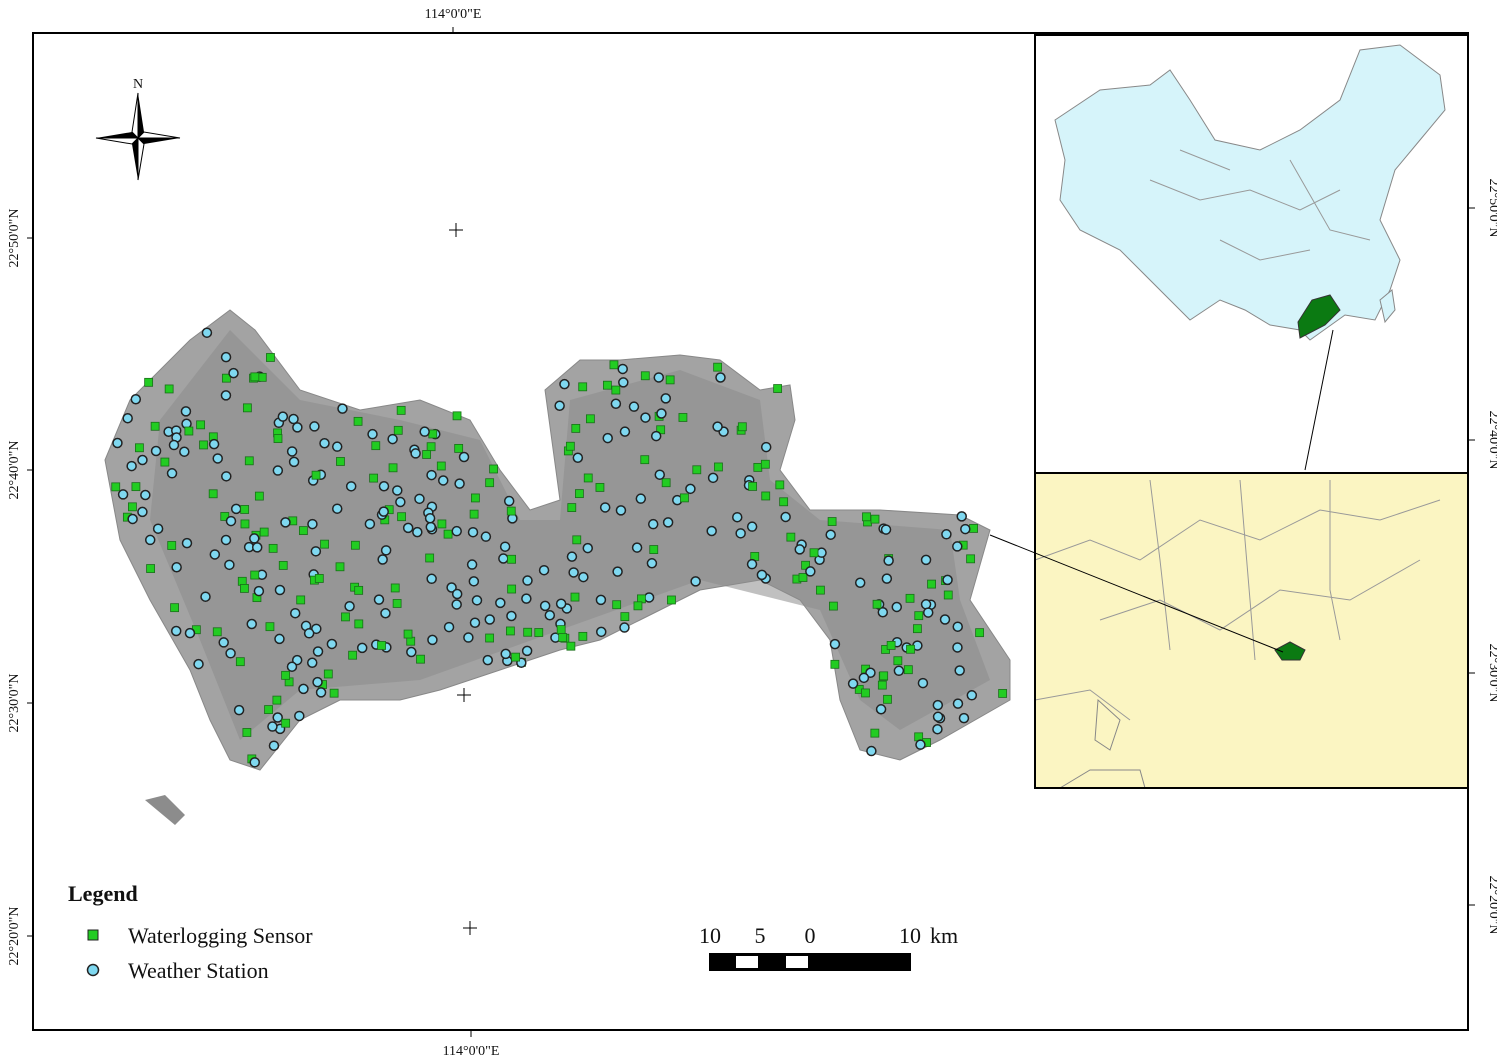 The width and height of the screenshot is (1497, 1058). I want to click on scale-label: 5, so click(760, 935).